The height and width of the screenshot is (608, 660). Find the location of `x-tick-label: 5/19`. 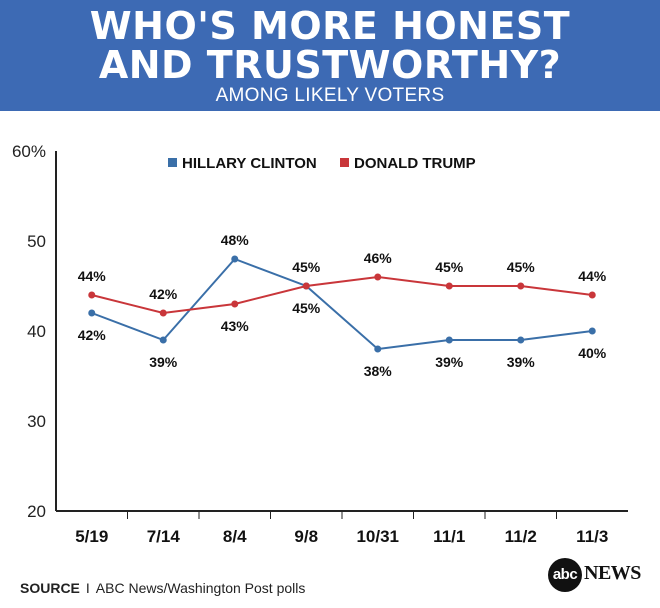

x-tick-label: 5/19 is located at coordinates (91, 536).